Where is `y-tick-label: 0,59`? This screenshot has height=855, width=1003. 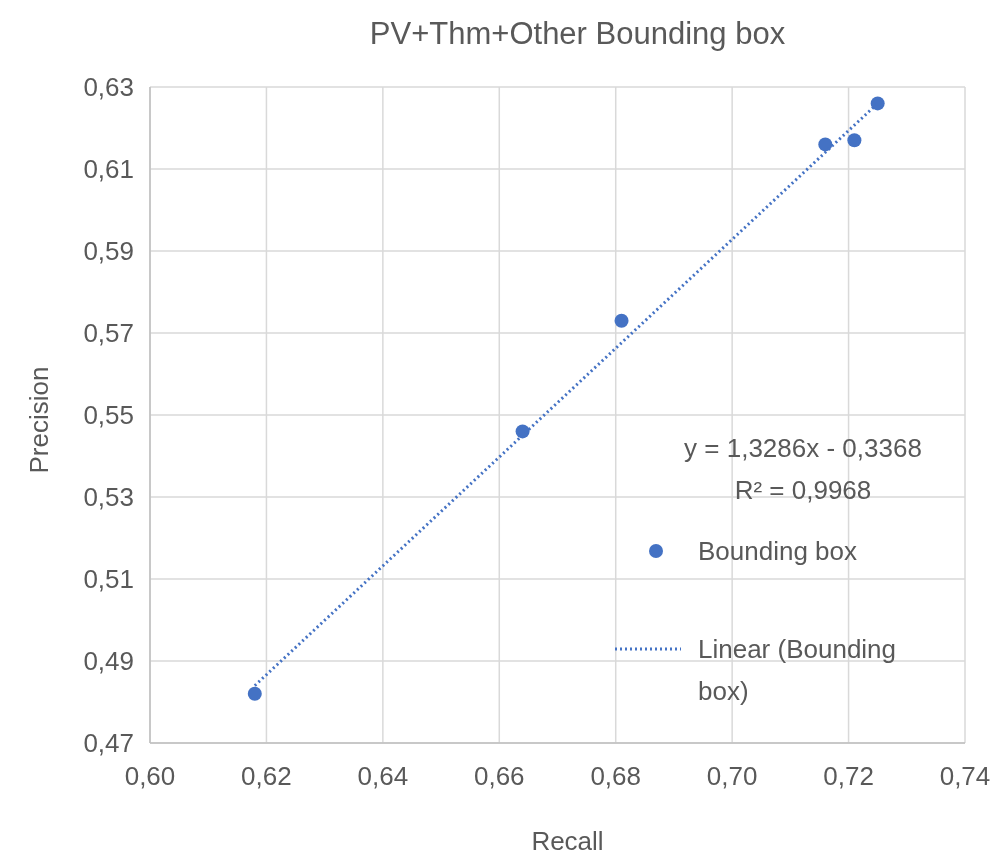
y-tick-label: 0,59 is located at coordinates (108, 251).